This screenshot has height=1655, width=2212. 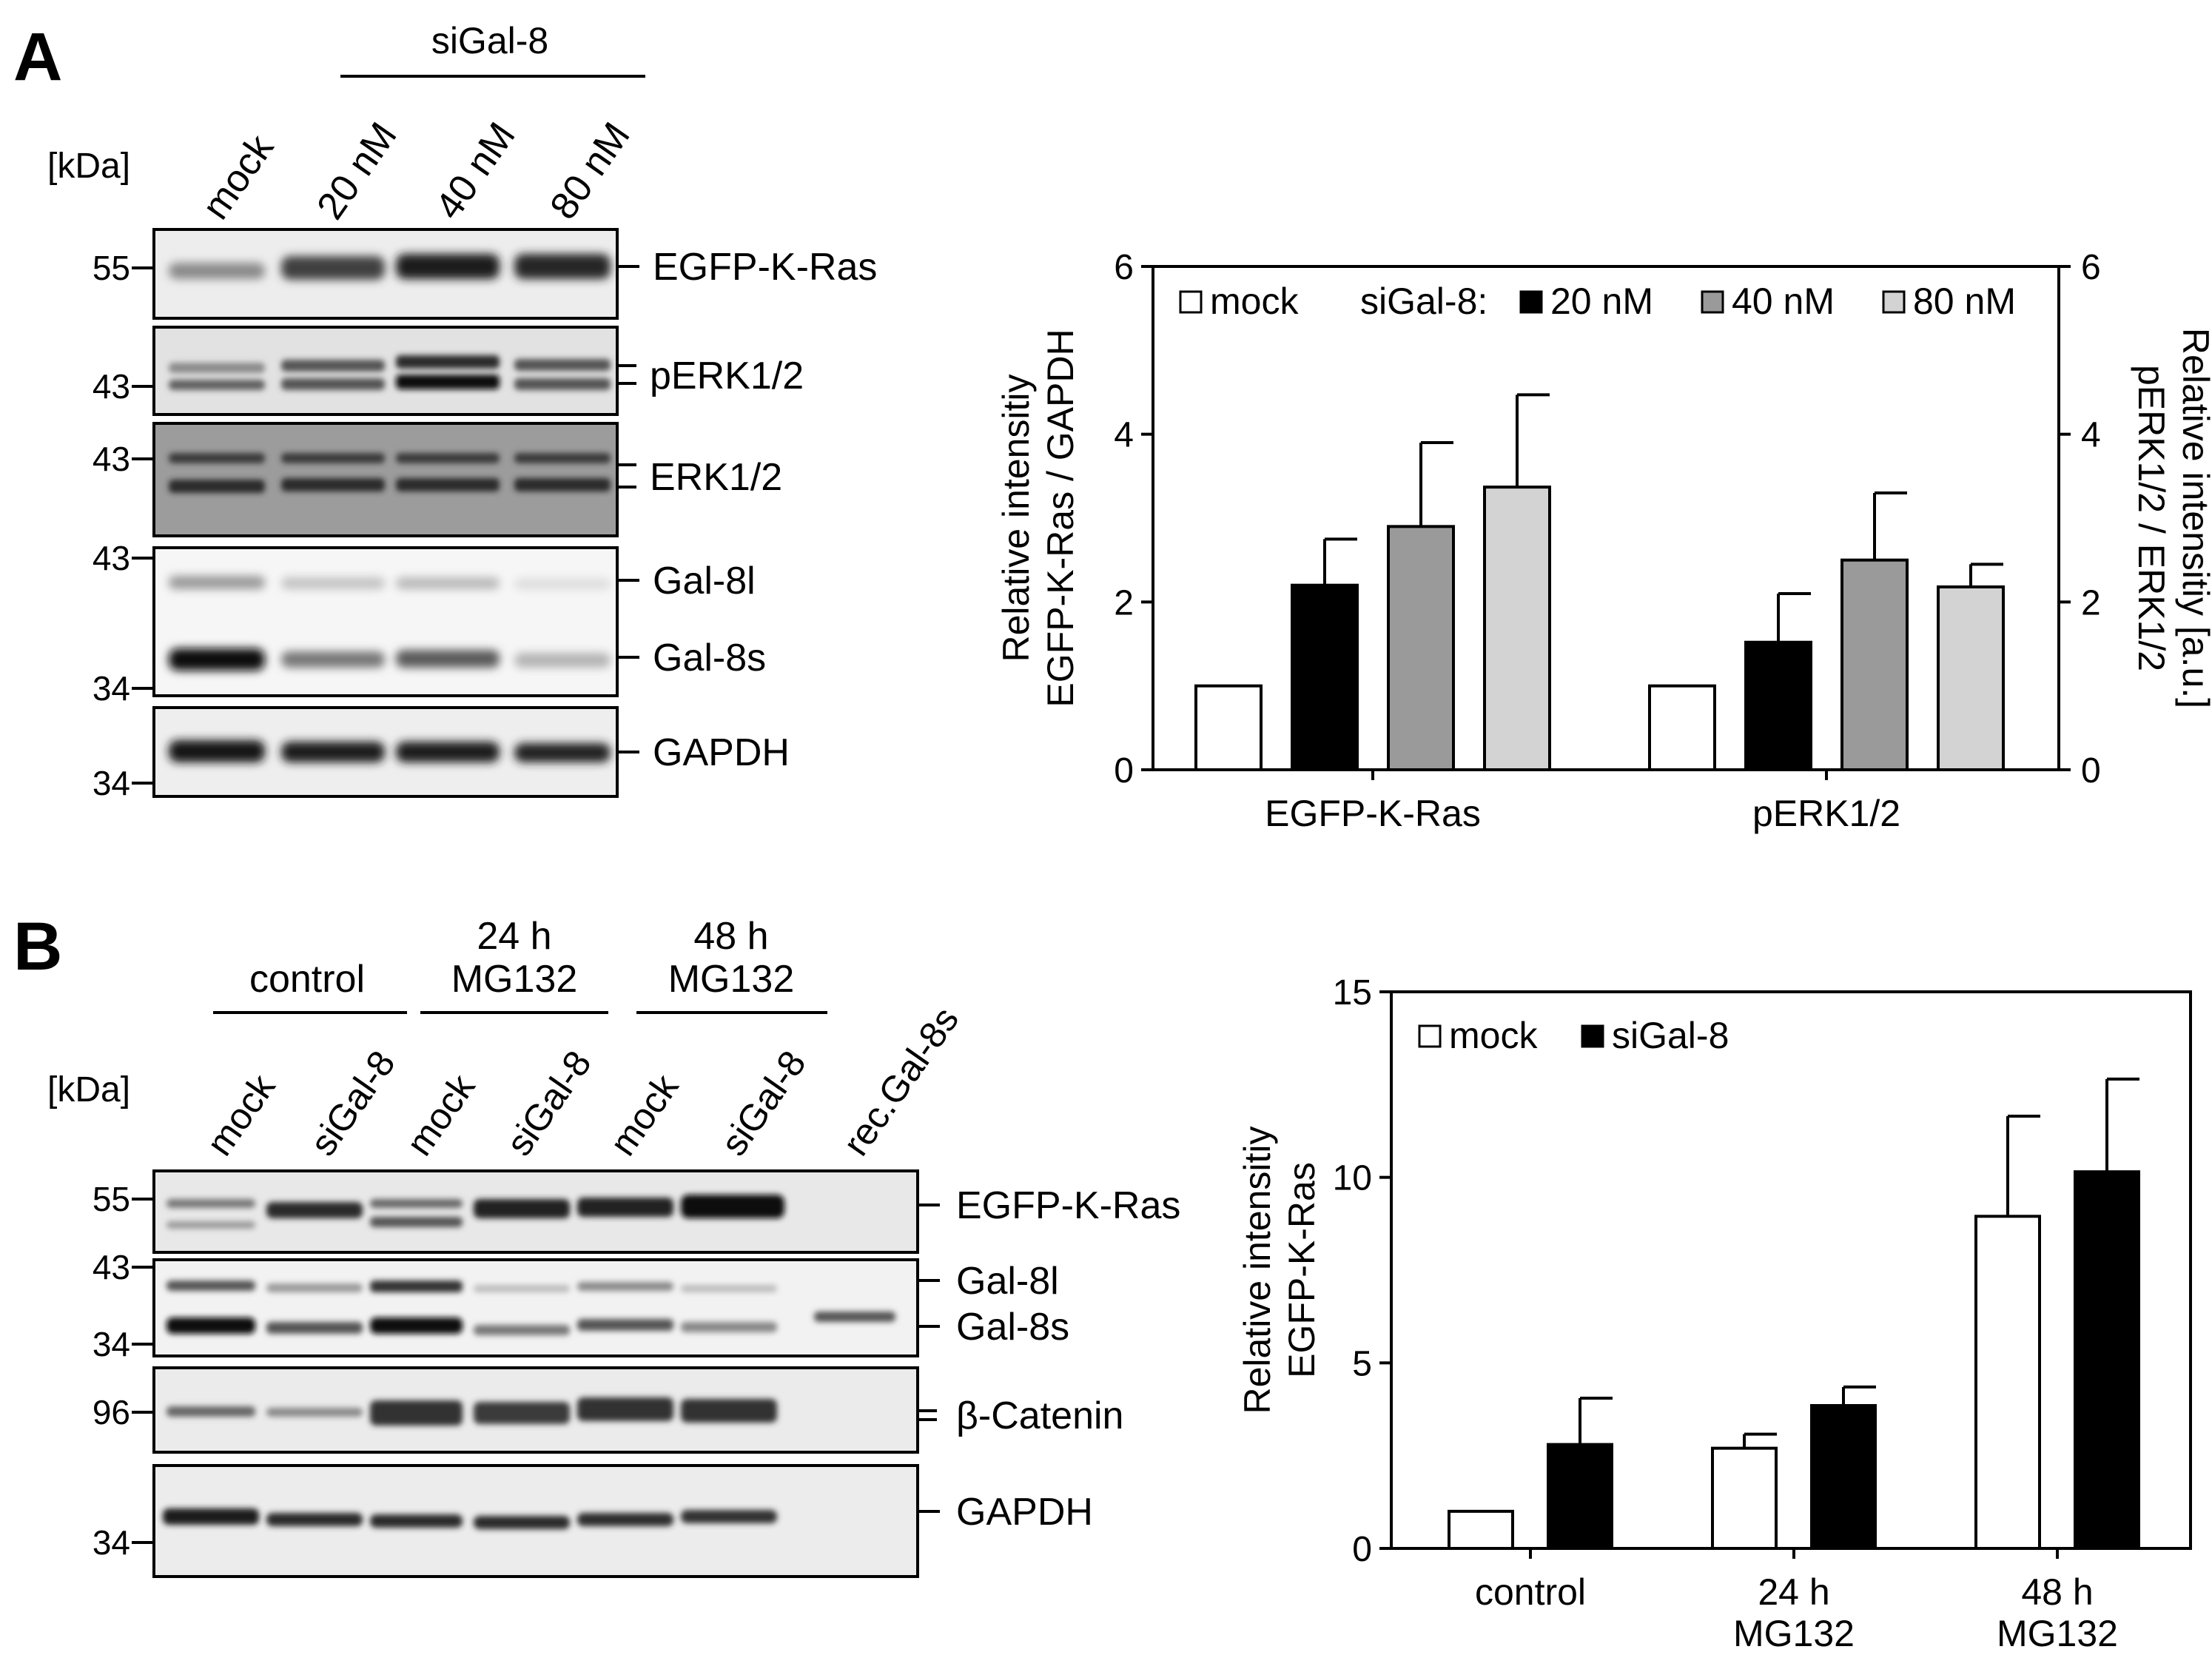 I want to click on lane-label: rec.Gal-8s, so click(x=901, y=1081).